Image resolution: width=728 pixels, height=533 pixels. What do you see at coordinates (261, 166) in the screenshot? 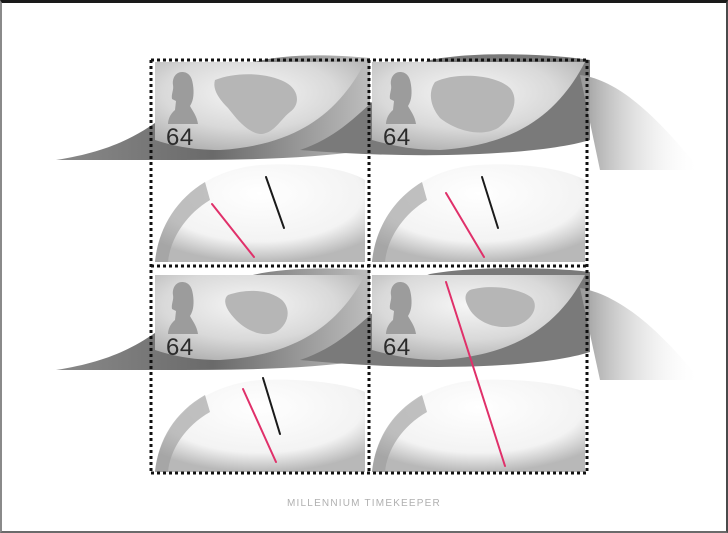
I see `stamp-north-america: 64` at bounding box center [261, 166].